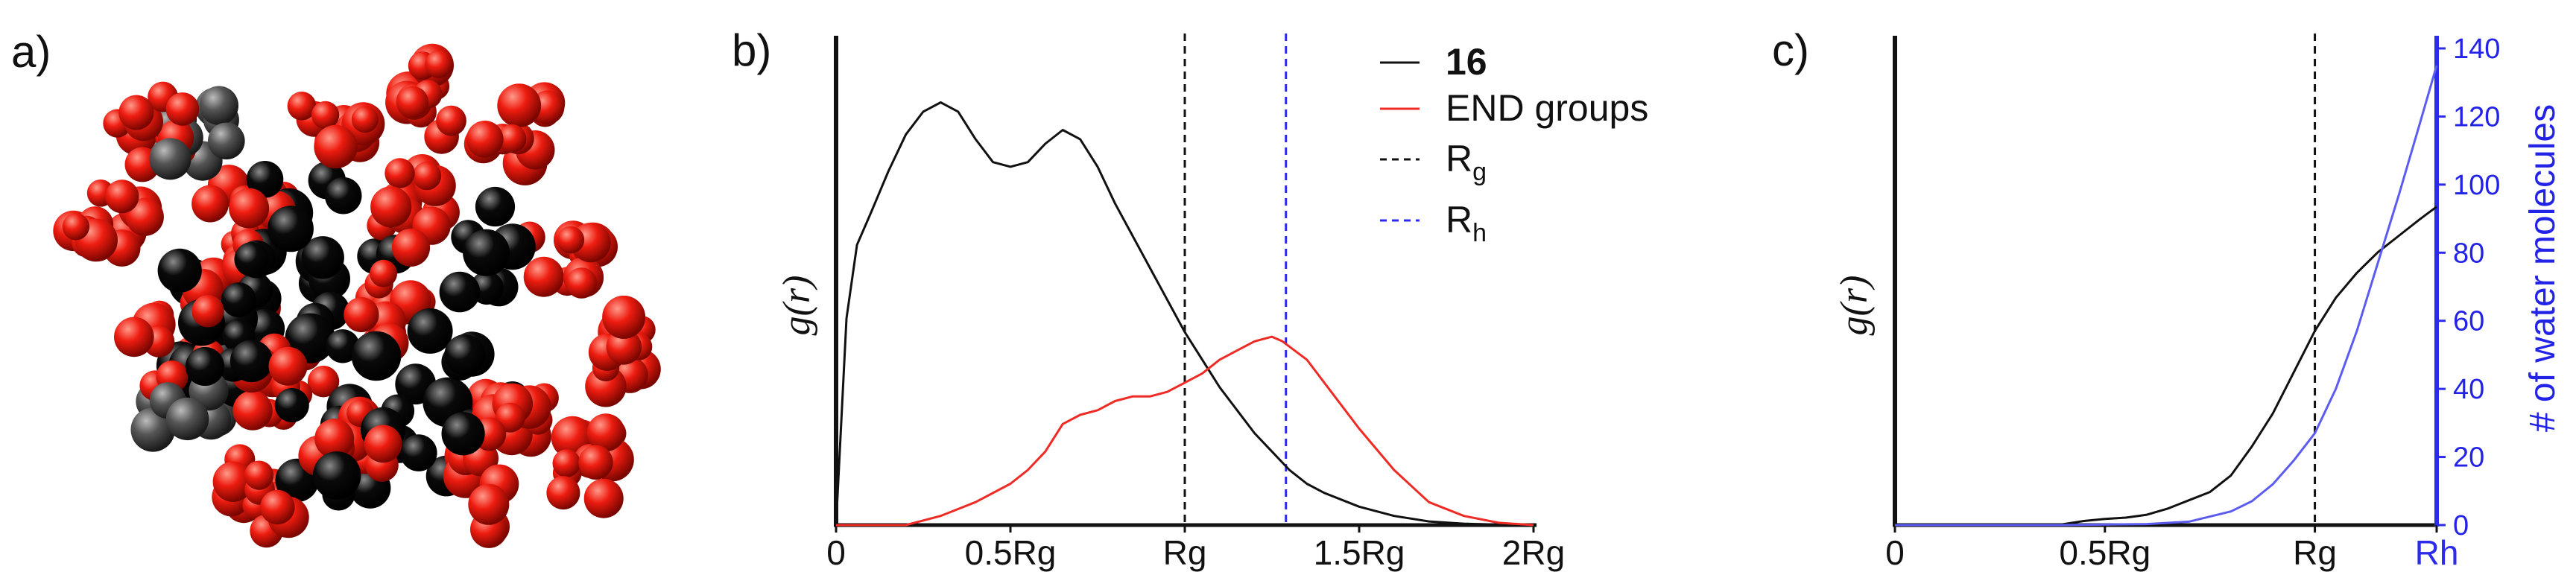  I want to click on chart-b-reference-lines, so click(1235, 279).